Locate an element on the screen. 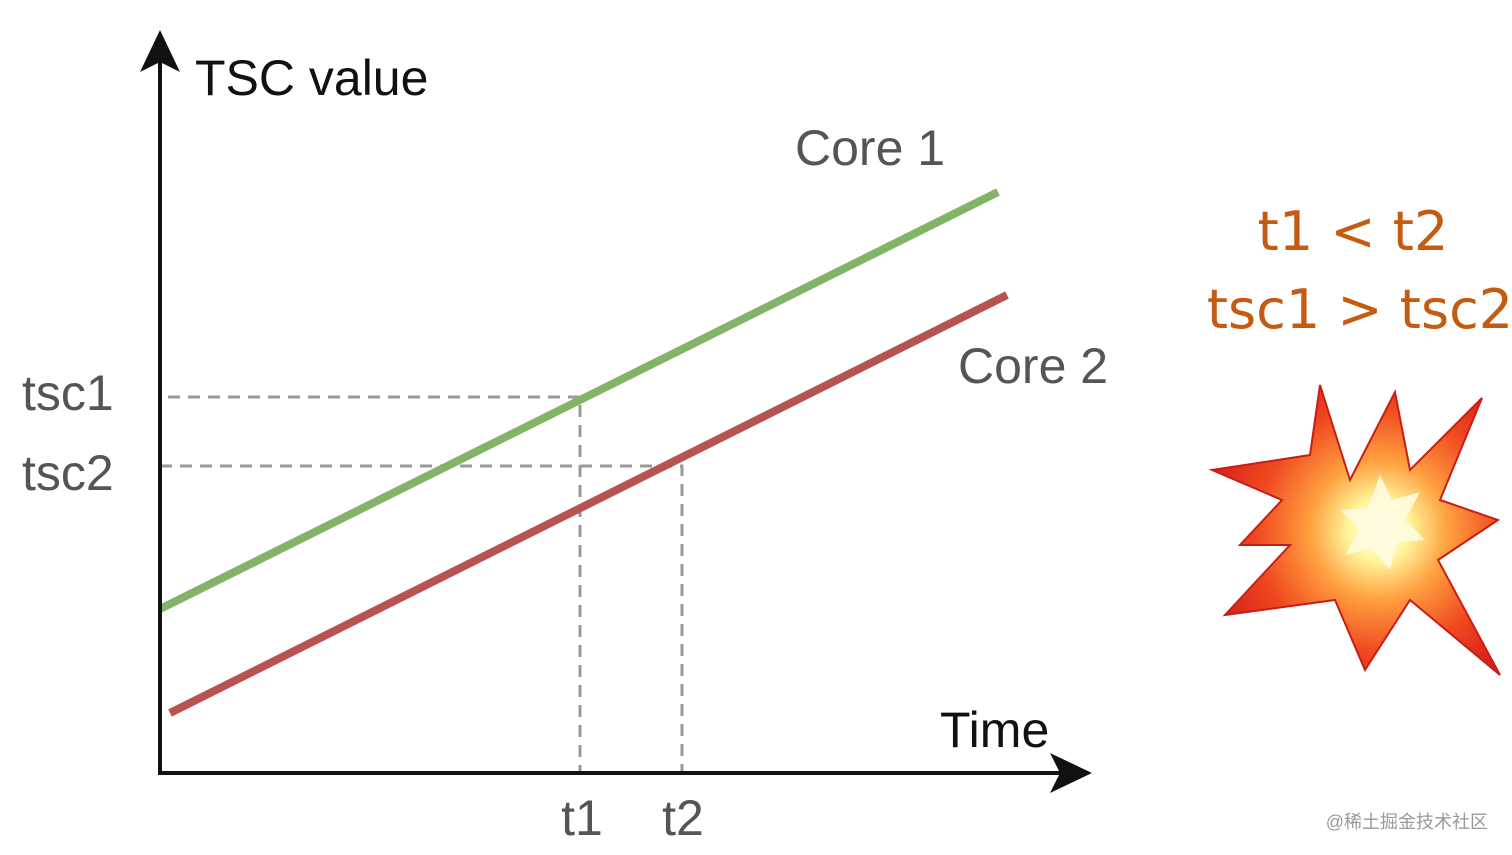 Image resolution: width=1512 pixels, height=855 pixels. x-axis-label: Time is located at coordinates (994, 730).